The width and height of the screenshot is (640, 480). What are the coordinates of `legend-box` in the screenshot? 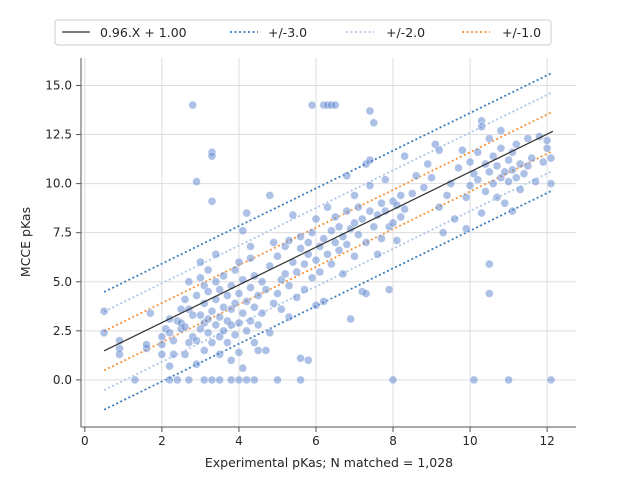 It's located at (303, 32).